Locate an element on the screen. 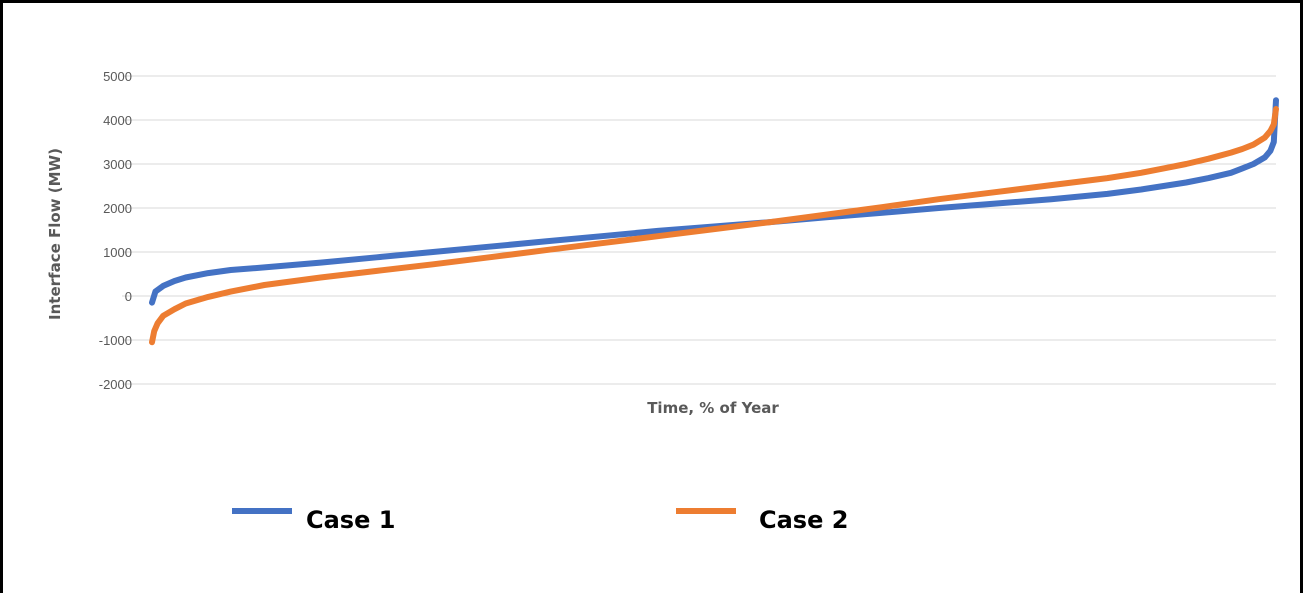 This screenshot has height=593, width=1303. y-tick-label: 1000 is located at coordinates (117, 252).